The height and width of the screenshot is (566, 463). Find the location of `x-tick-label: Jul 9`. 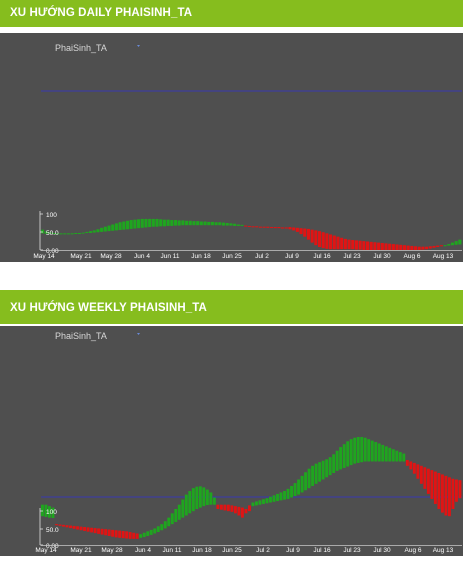

x-tick-label: Jul 9 is located at coordinates (293, 550).